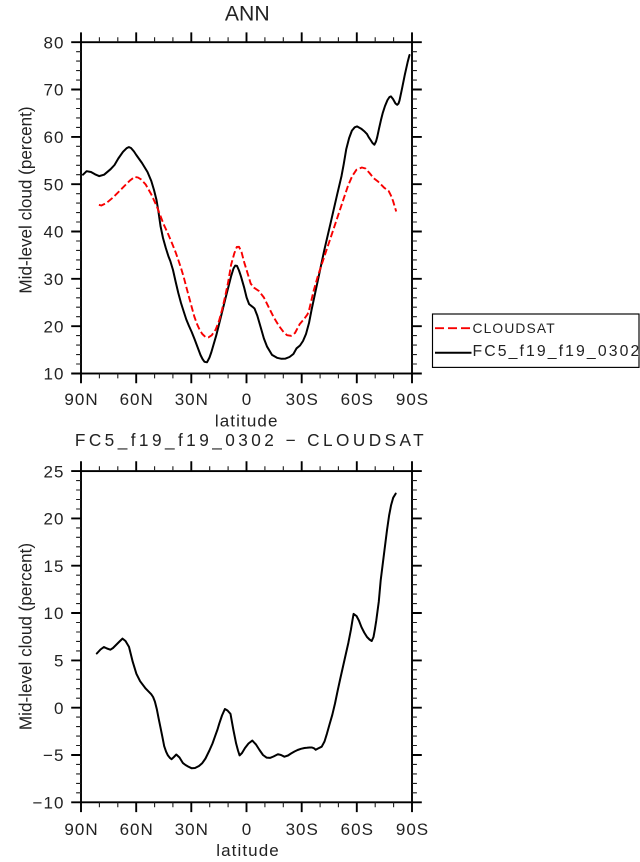  What do you see at coordinates (59, 661) in the screenshot?
I see `svg-text: 5` at bounding box center [59, 661].